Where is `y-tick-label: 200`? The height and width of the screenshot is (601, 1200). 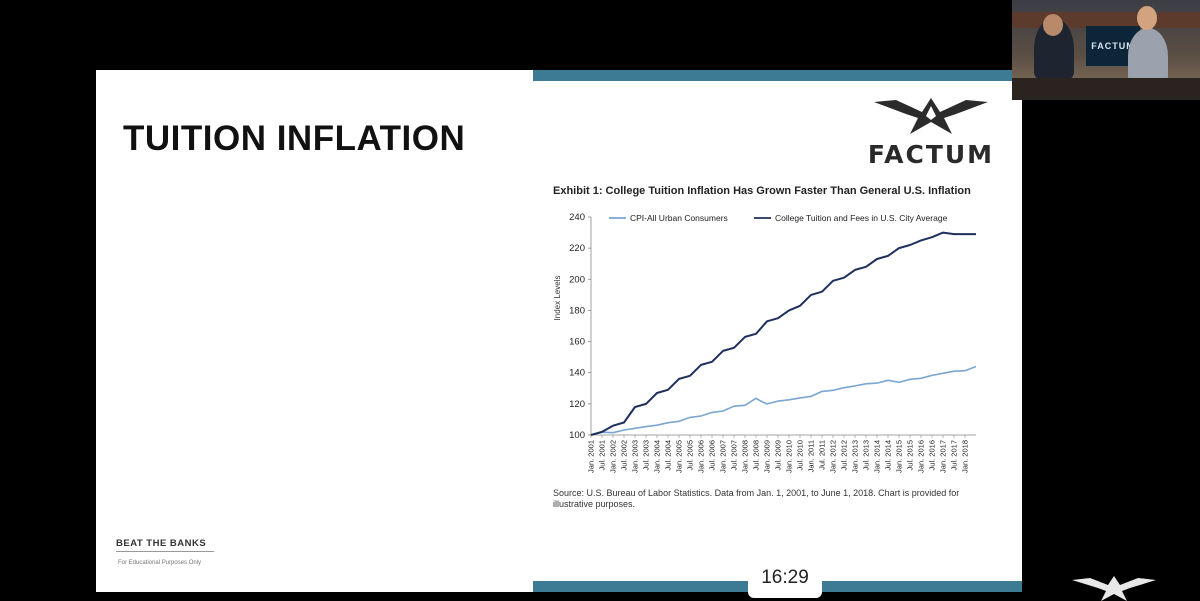
y-tick-label: 200 is located at coordinates (577, 279).